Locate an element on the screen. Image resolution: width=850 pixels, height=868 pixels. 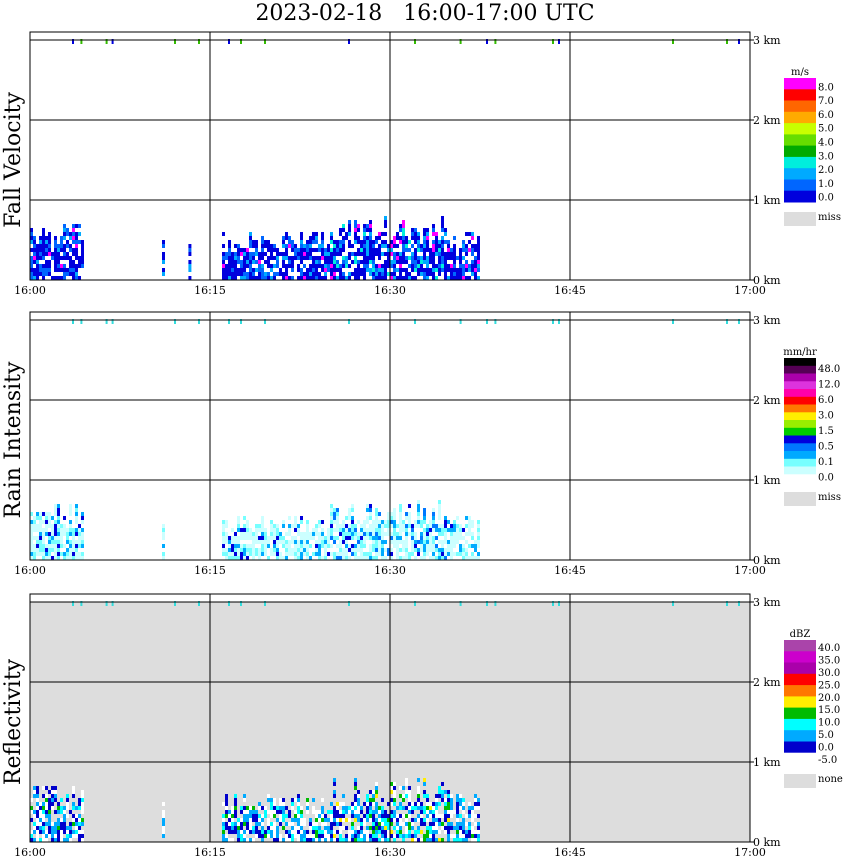
colorbar-label: 1.0 is located at coordinates (826, 184).